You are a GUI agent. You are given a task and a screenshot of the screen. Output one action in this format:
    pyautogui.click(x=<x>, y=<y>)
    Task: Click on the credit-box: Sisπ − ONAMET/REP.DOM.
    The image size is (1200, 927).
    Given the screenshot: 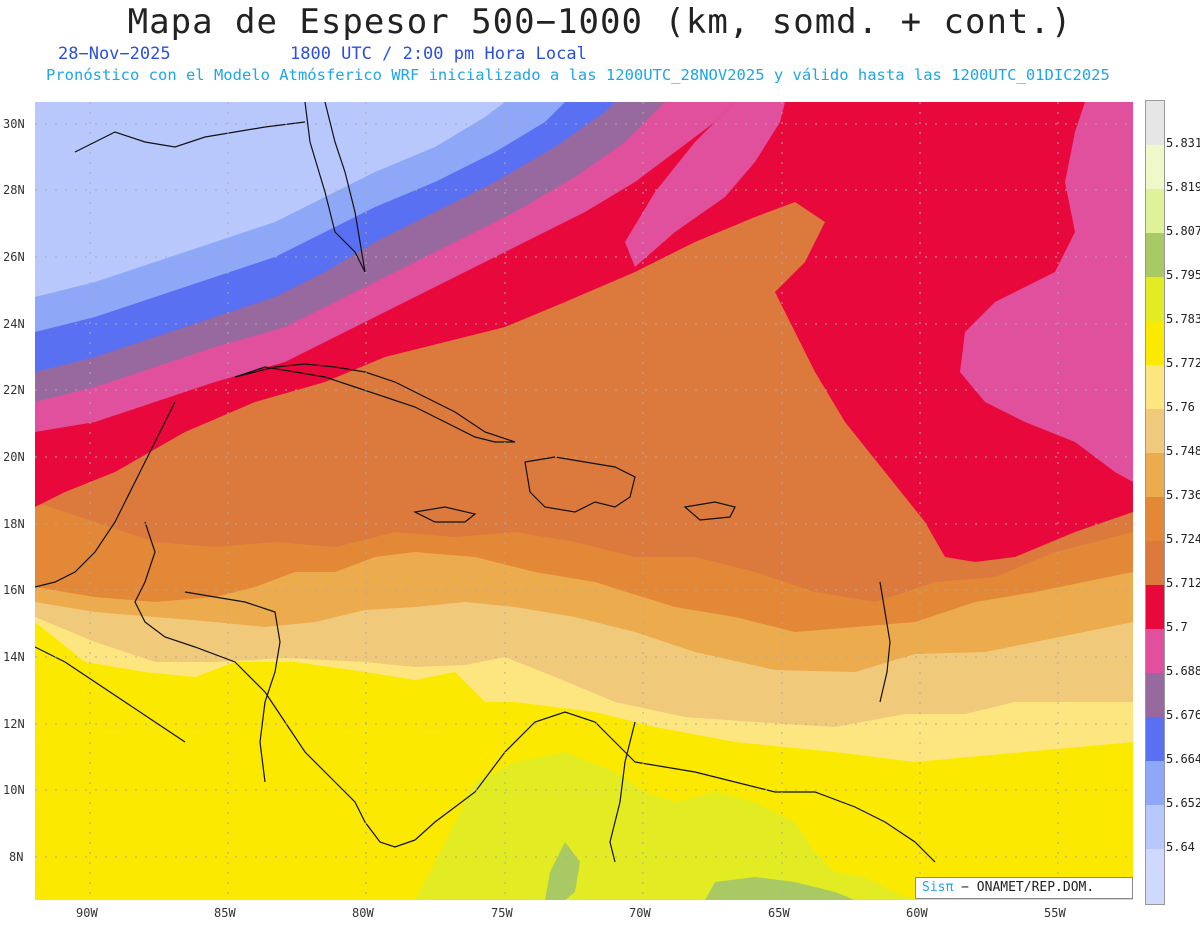 What is the action you would take?
    pyautogui.click(x=1024, y=888)
    